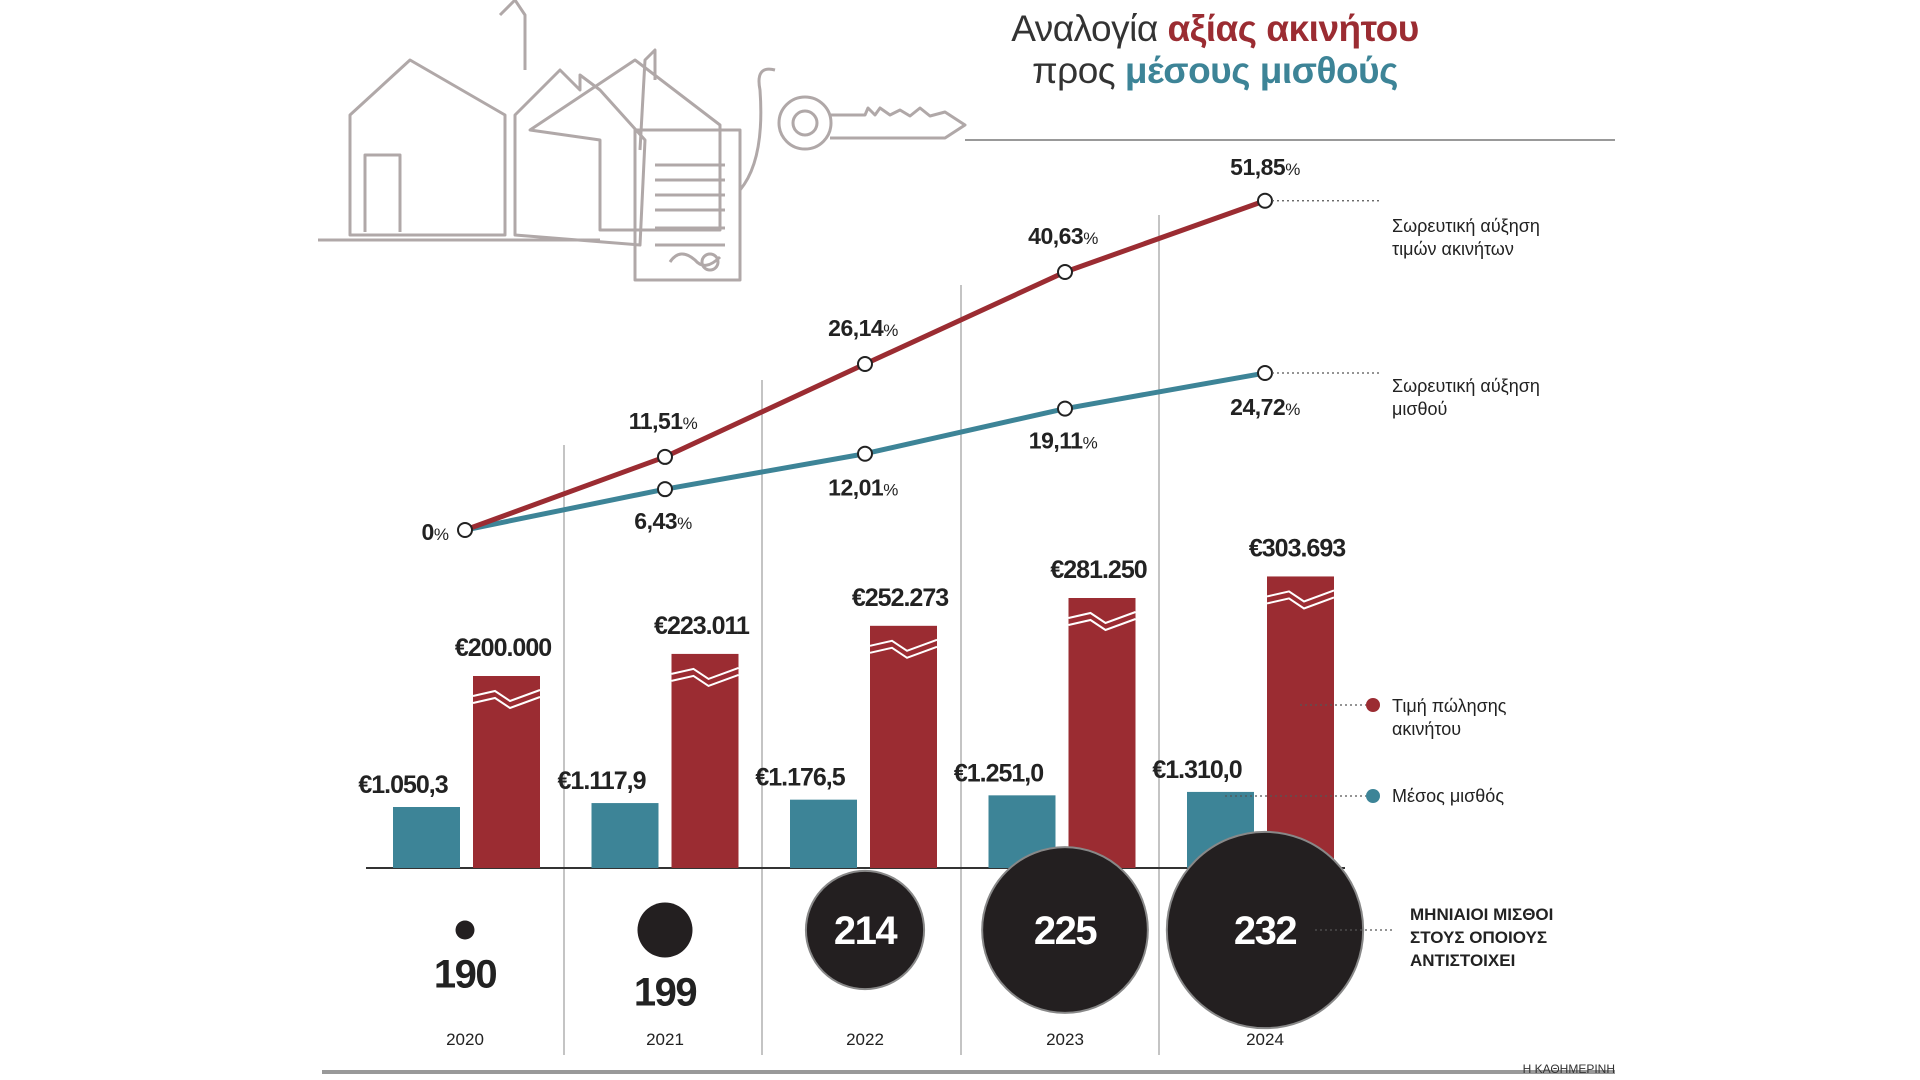 The width and height of the screenshot is (1920, 1080). What do you see at coordinates (665, 993) in the screenshot?
I see `bubble-value-2021: 199` at bounding box center [665, 993].